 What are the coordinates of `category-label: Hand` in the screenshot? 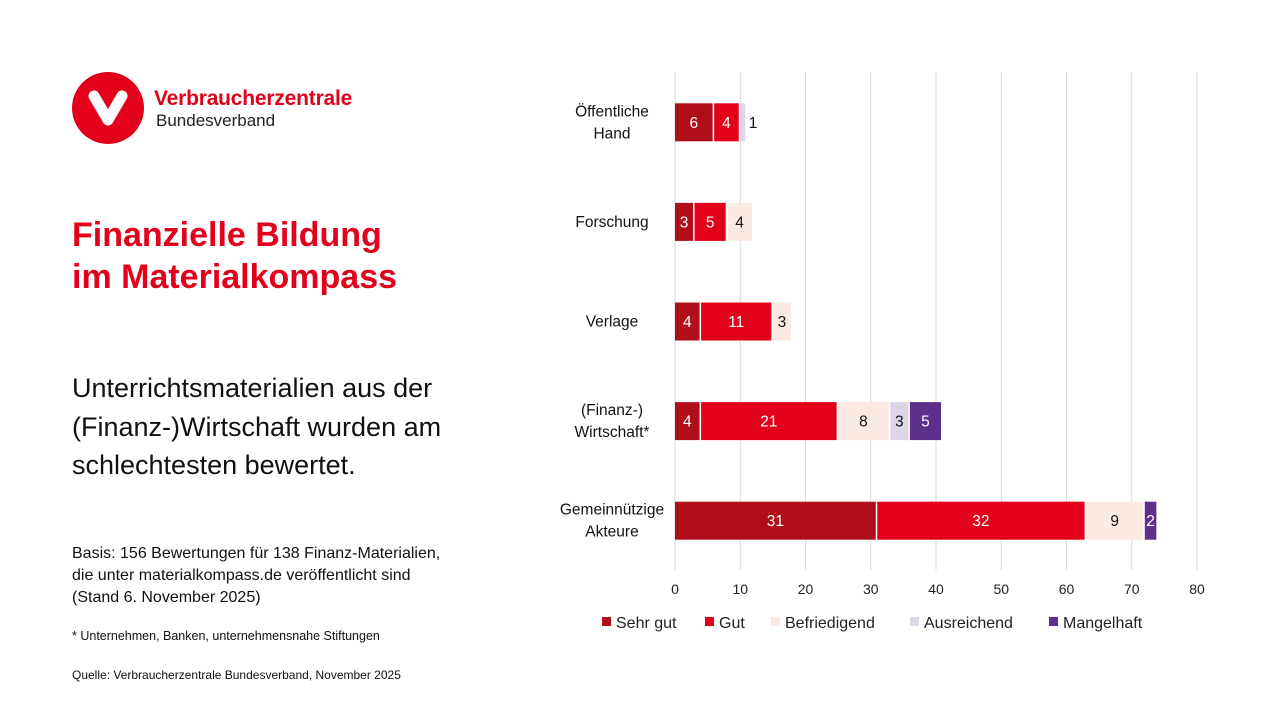 It's located at (611, 133).